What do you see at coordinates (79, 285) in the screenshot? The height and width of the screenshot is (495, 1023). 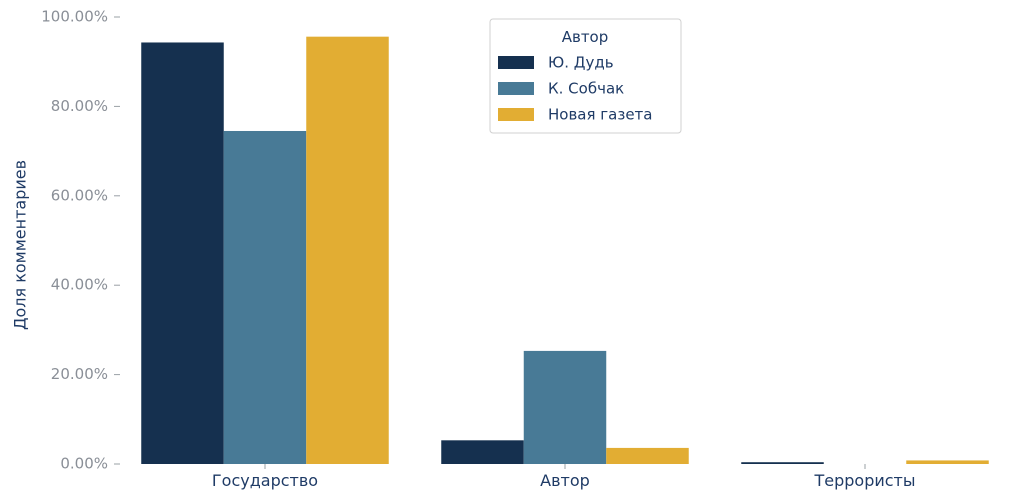 I see `y-tick-label: 40.00%` at bounding box center [79, 285].